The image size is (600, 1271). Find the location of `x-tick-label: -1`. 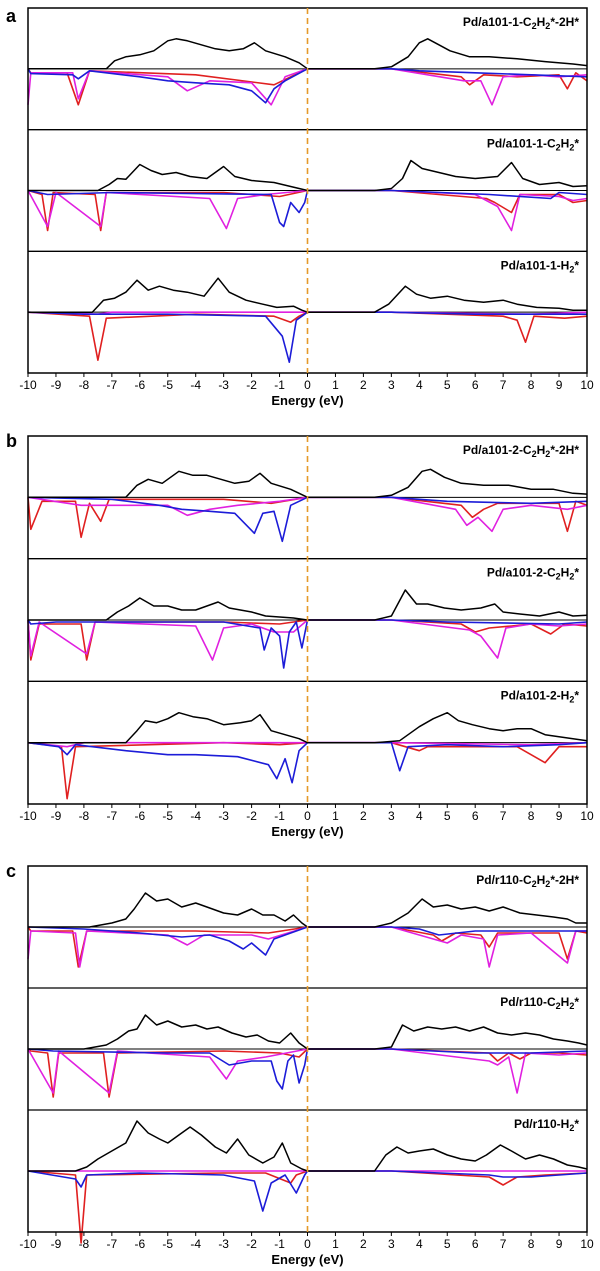

x-tick-label: -1 is located at coordinates (279, 385).